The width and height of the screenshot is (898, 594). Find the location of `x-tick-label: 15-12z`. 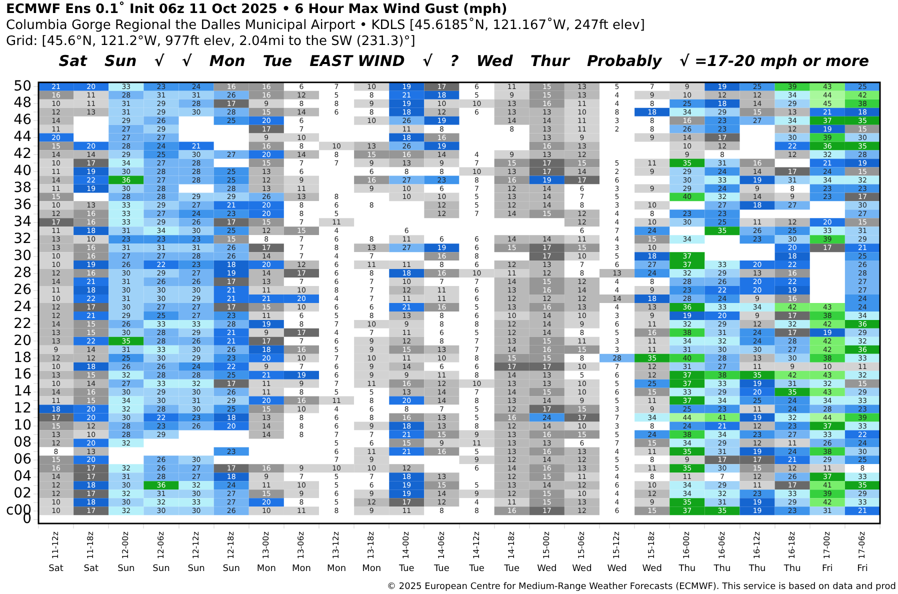

x-tick-label: 15-12z is located at coordinates (617, 546).